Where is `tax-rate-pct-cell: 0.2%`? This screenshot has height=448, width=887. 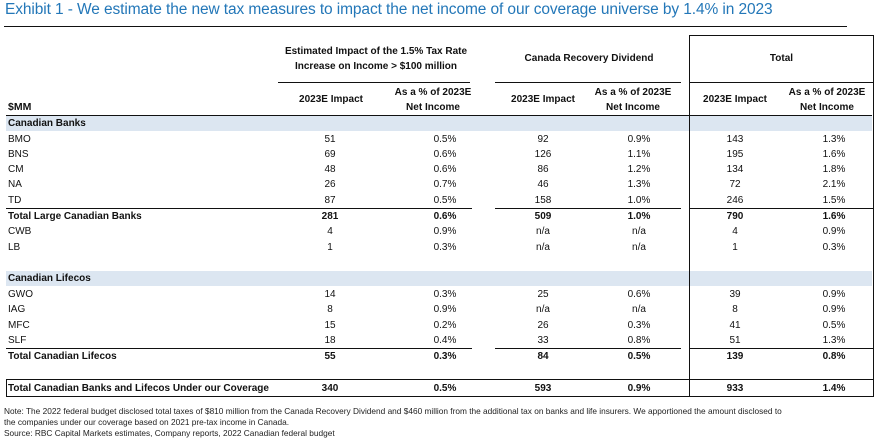 tax-rate-pct-cell: 0.2% is located at coordinates (445, 325).